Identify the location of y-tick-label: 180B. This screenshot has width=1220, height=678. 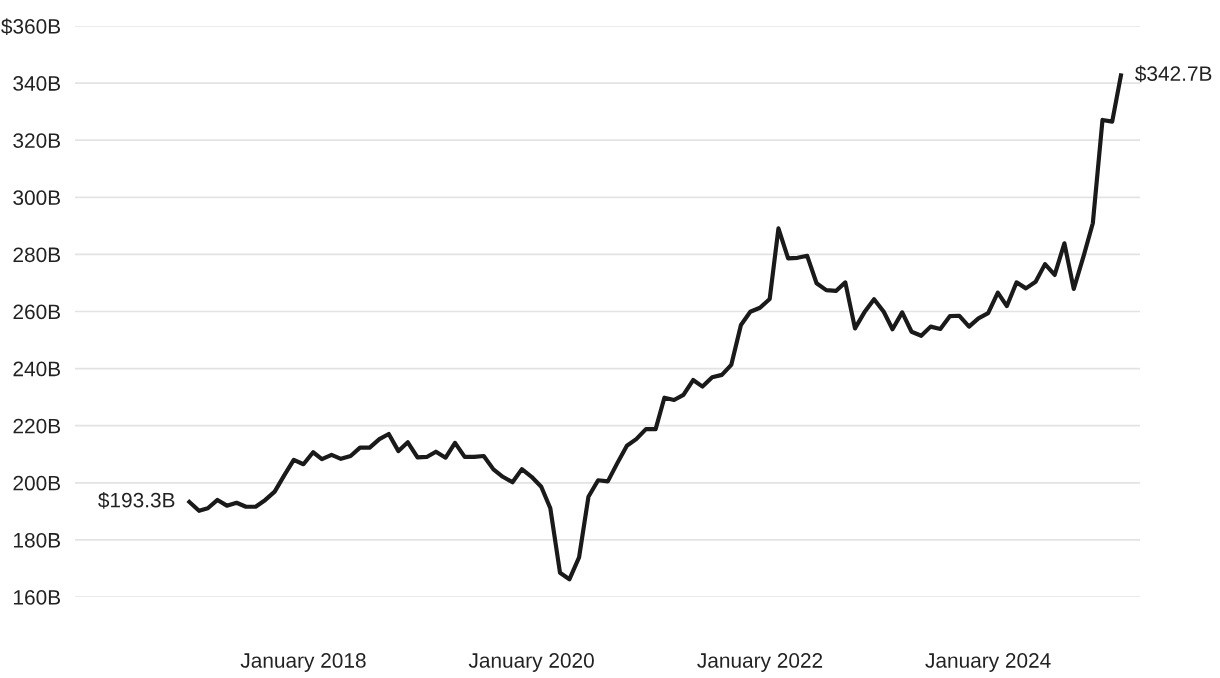
(37, 540).